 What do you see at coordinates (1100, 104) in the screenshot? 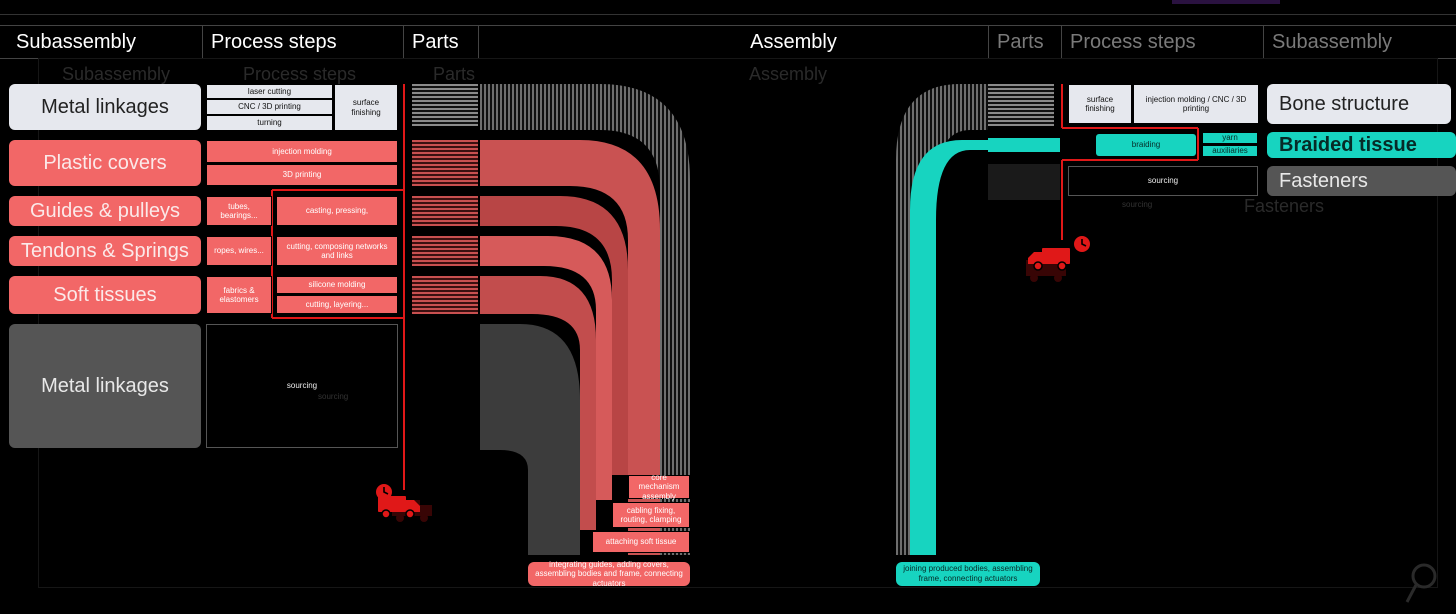
I see `right-step-surface-finishing: surface finishing` at bounding box center [1100, 104].